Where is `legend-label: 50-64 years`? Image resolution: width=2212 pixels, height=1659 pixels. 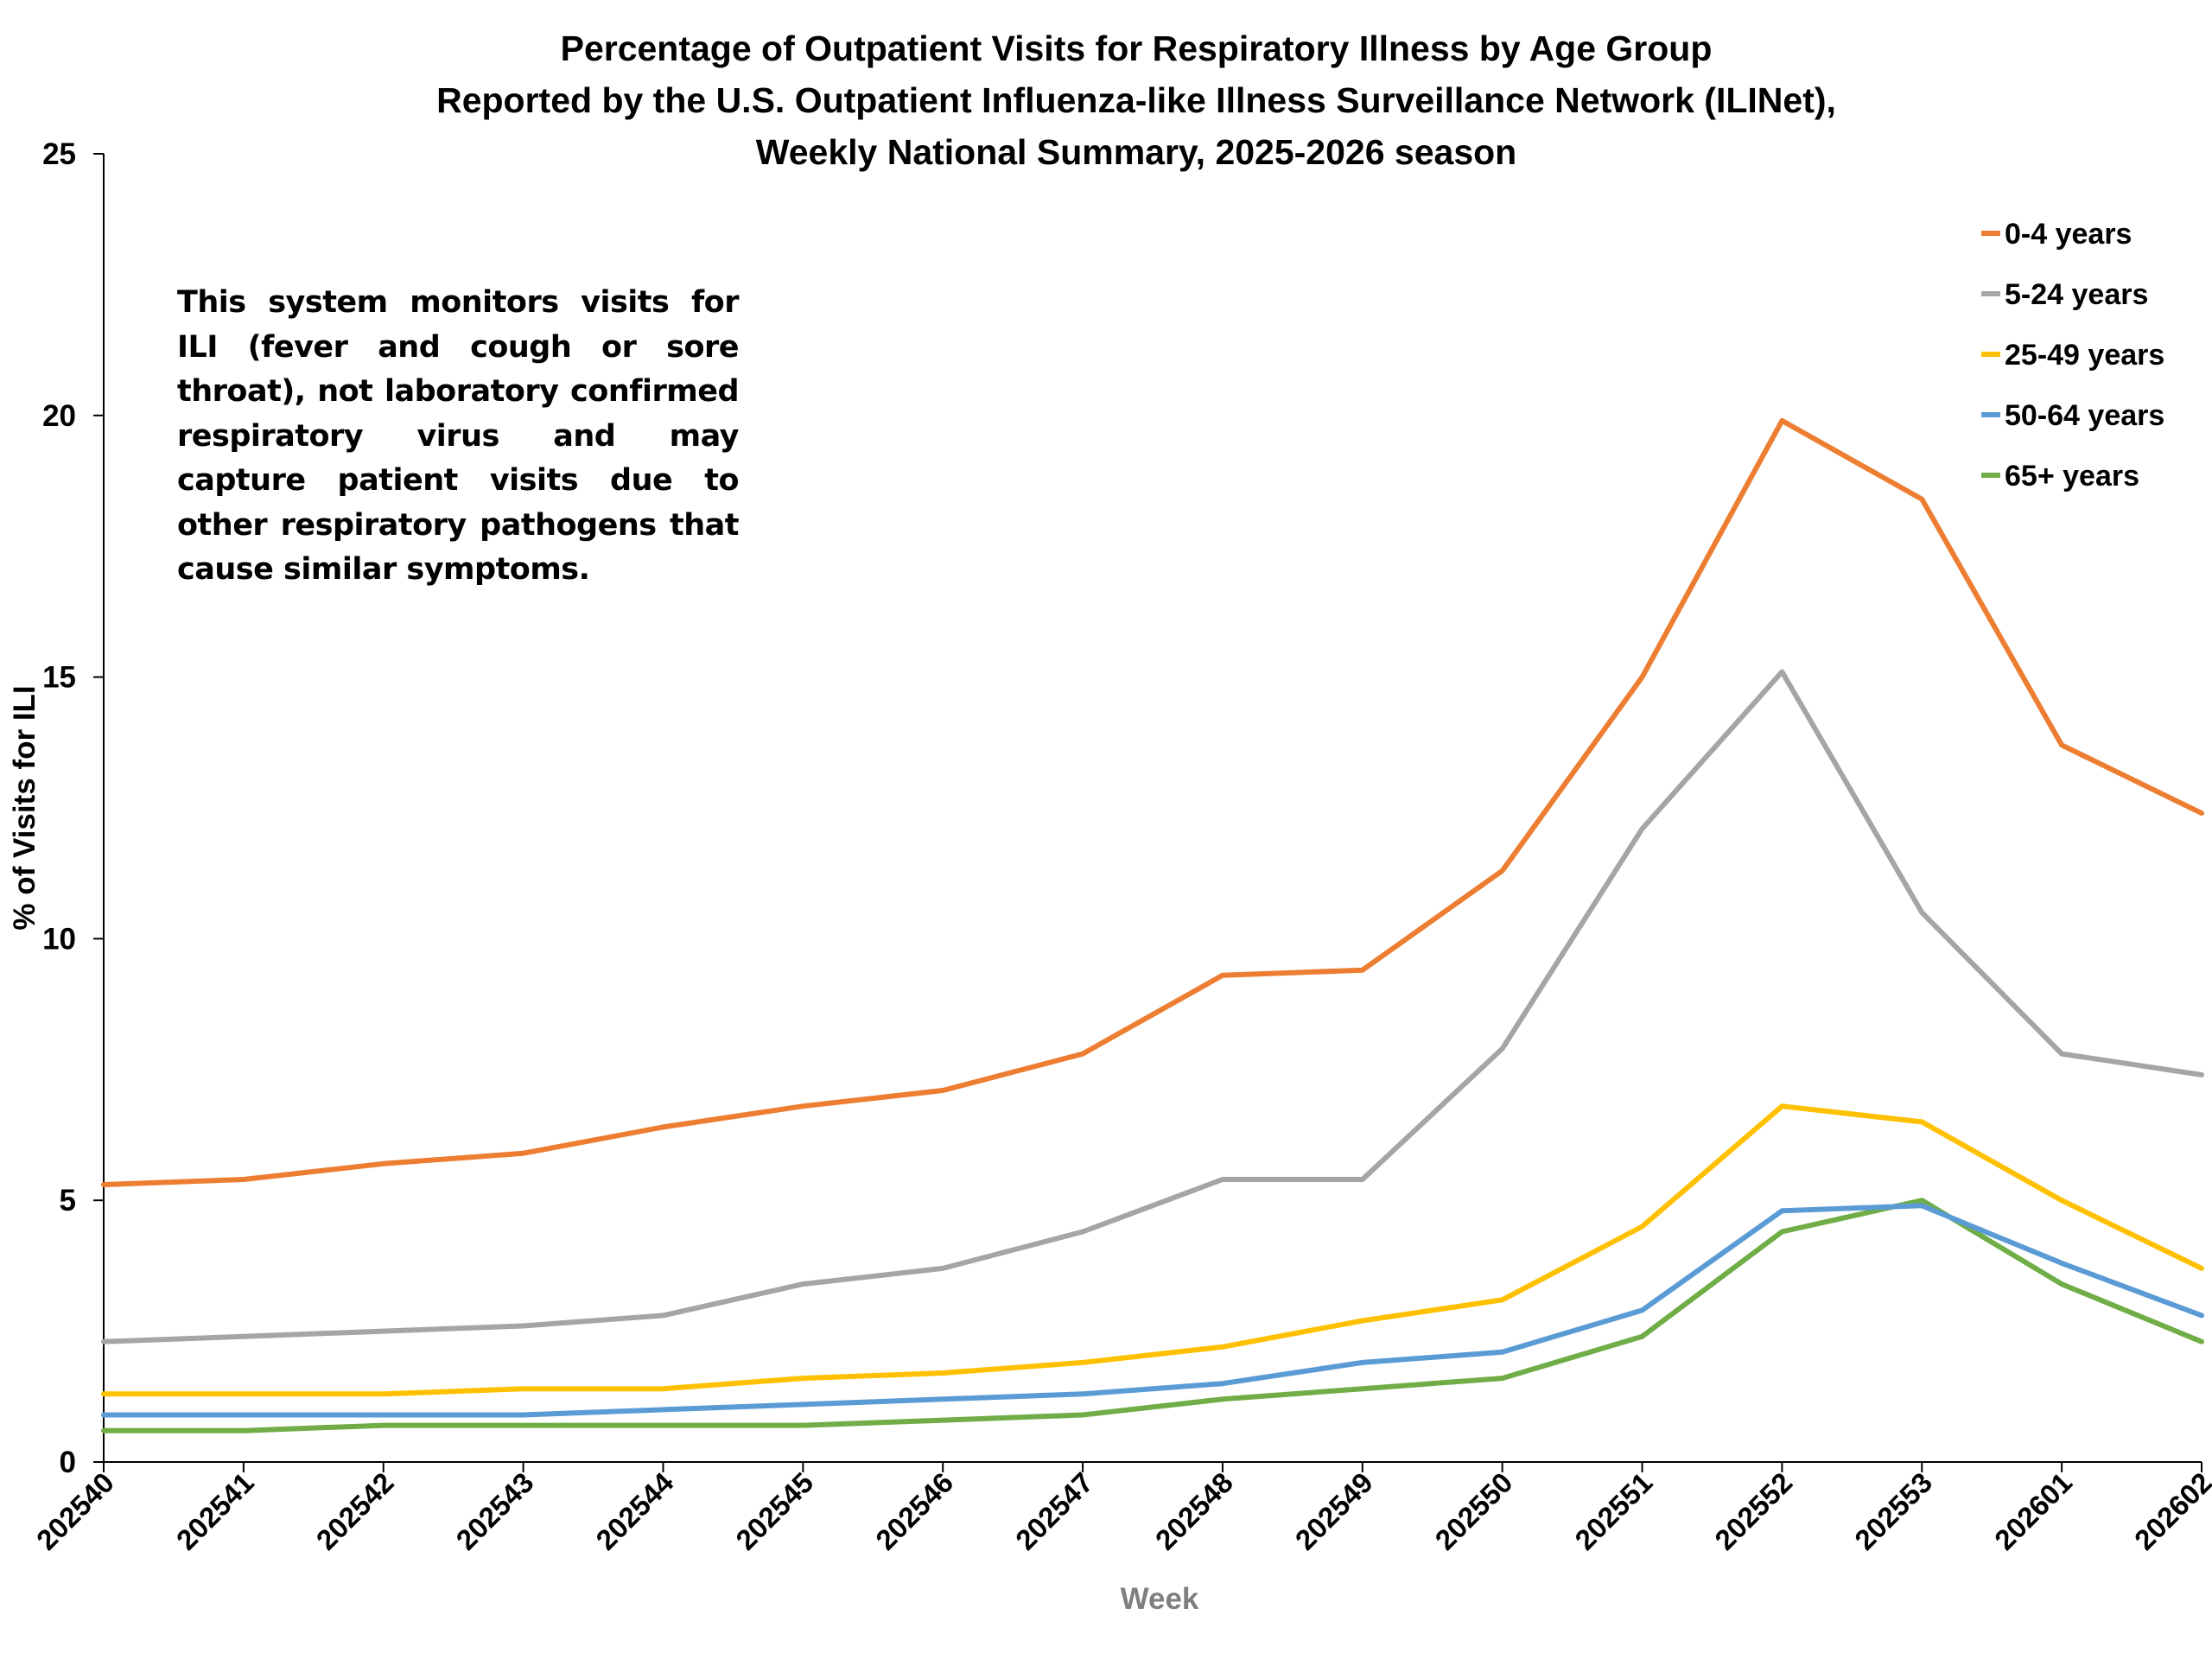 legend-label: 50-64 years is located at coordinates (2084, 415).